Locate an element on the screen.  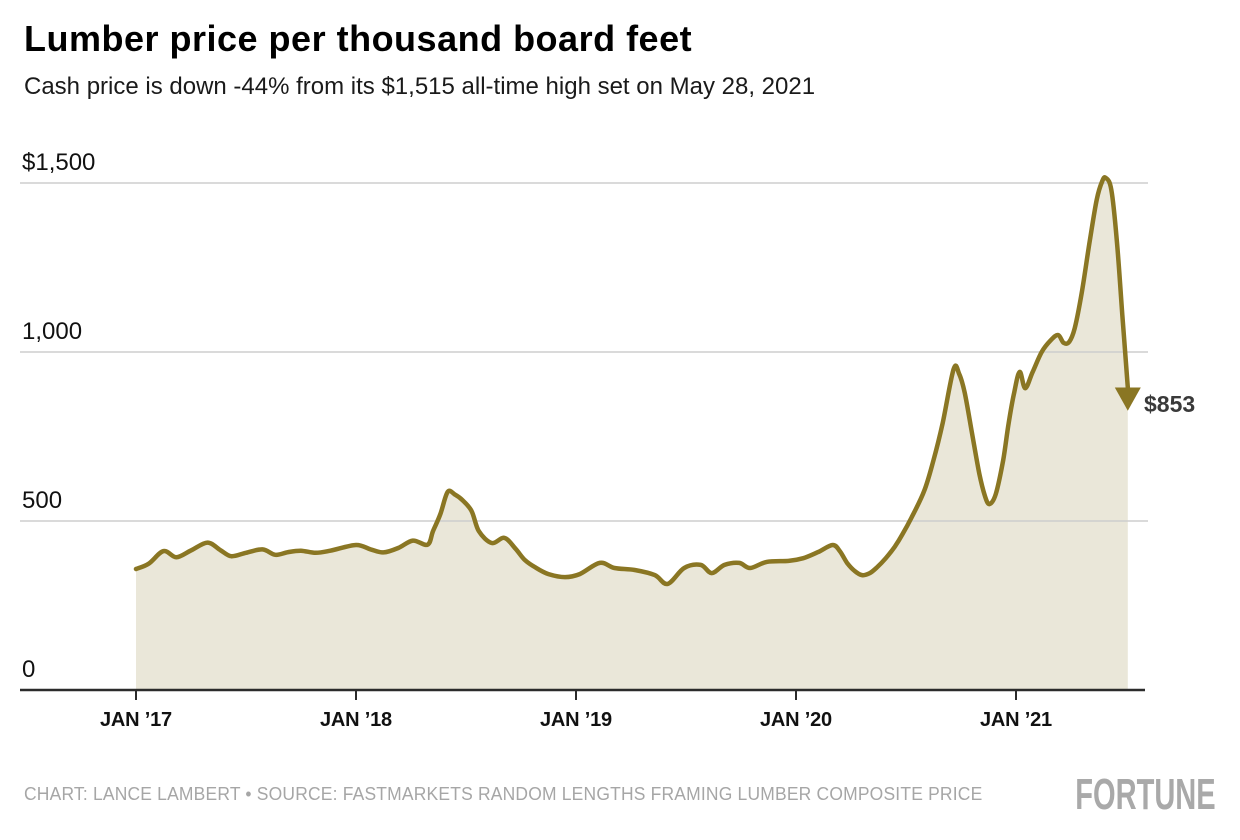
y-tick-label: 0 is located at coordinates (29, 669).